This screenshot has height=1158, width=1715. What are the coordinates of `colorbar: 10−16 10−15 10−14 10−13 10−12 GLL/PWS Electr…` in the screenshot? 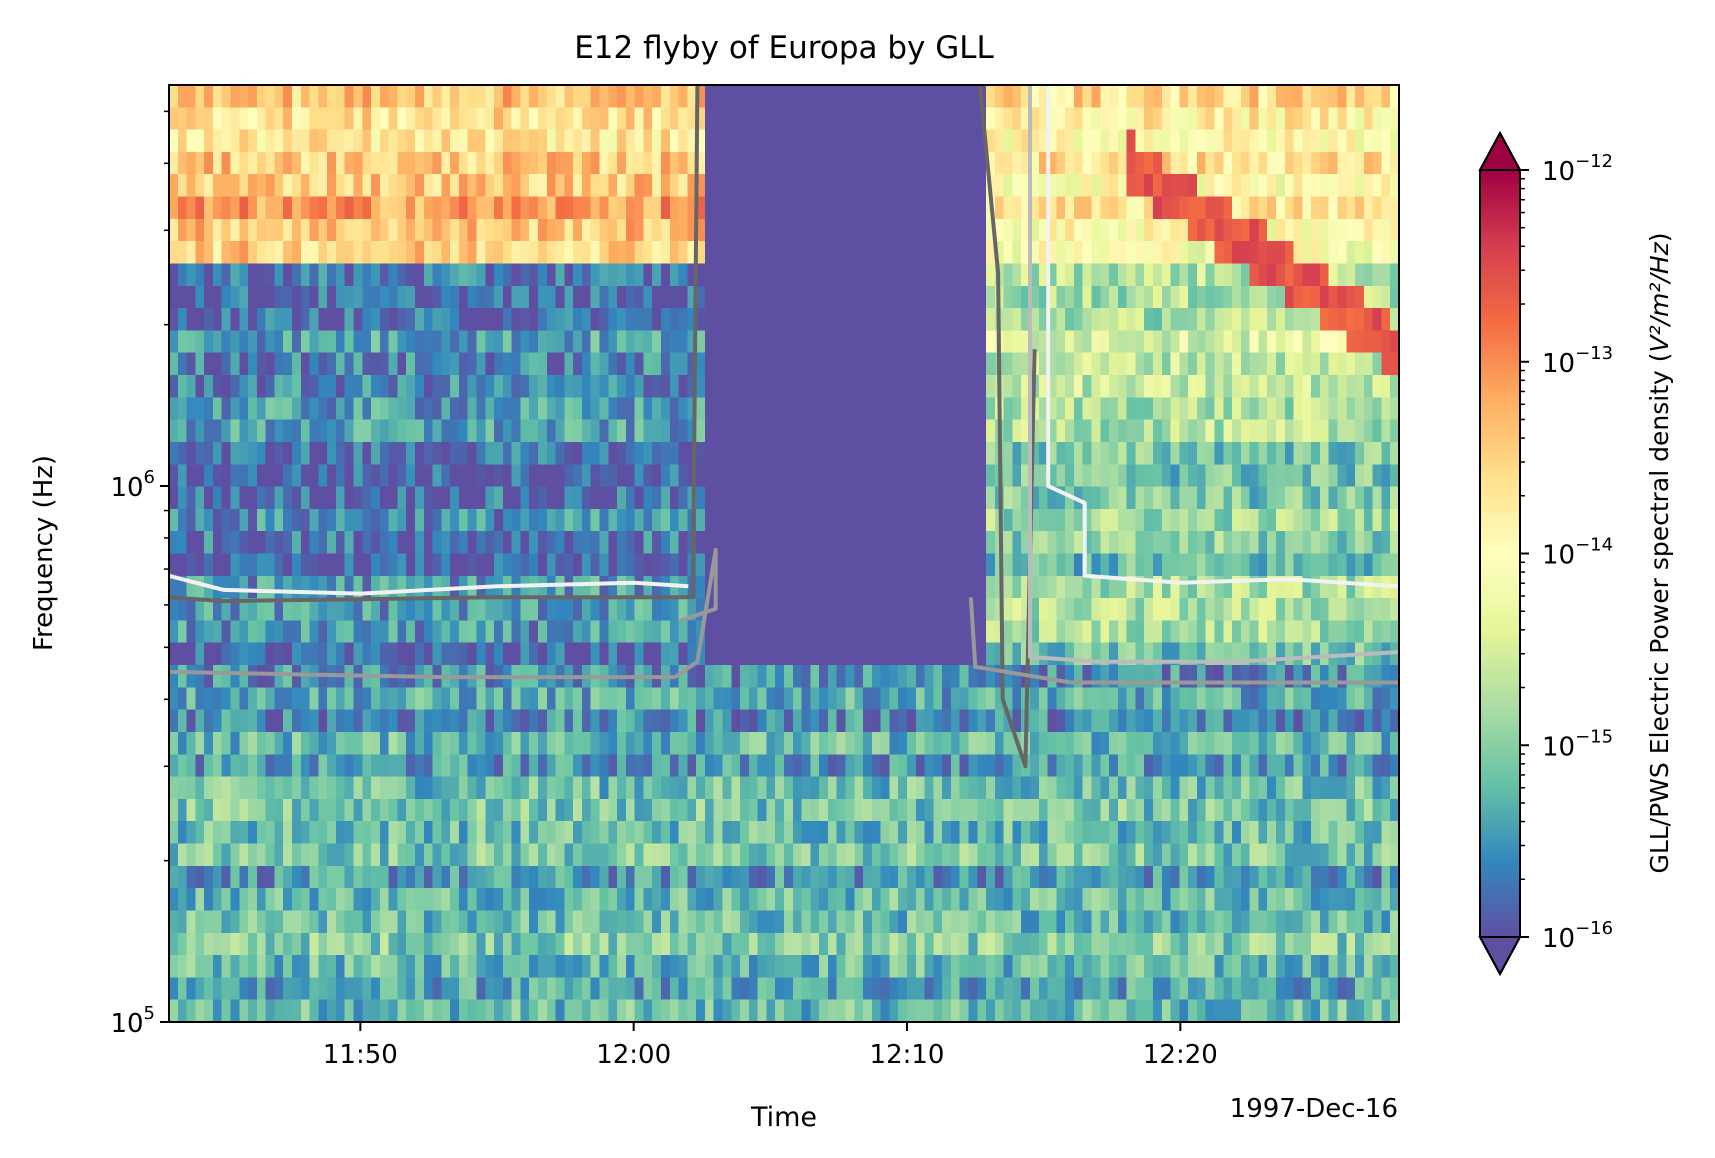 It's located at (1576, 553).